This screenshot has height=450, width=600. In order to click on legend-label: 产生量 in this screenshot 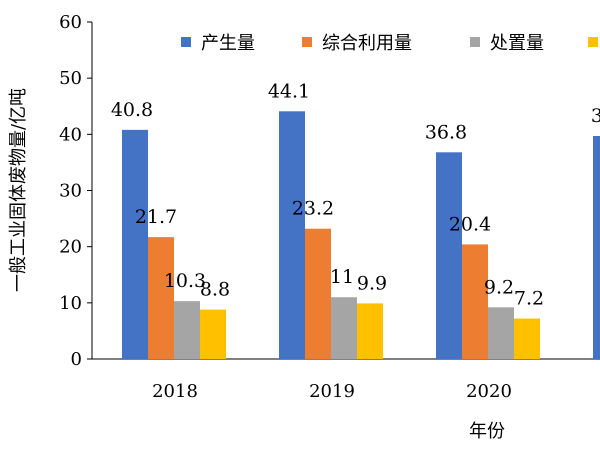, I will do `click(228, 43)`.